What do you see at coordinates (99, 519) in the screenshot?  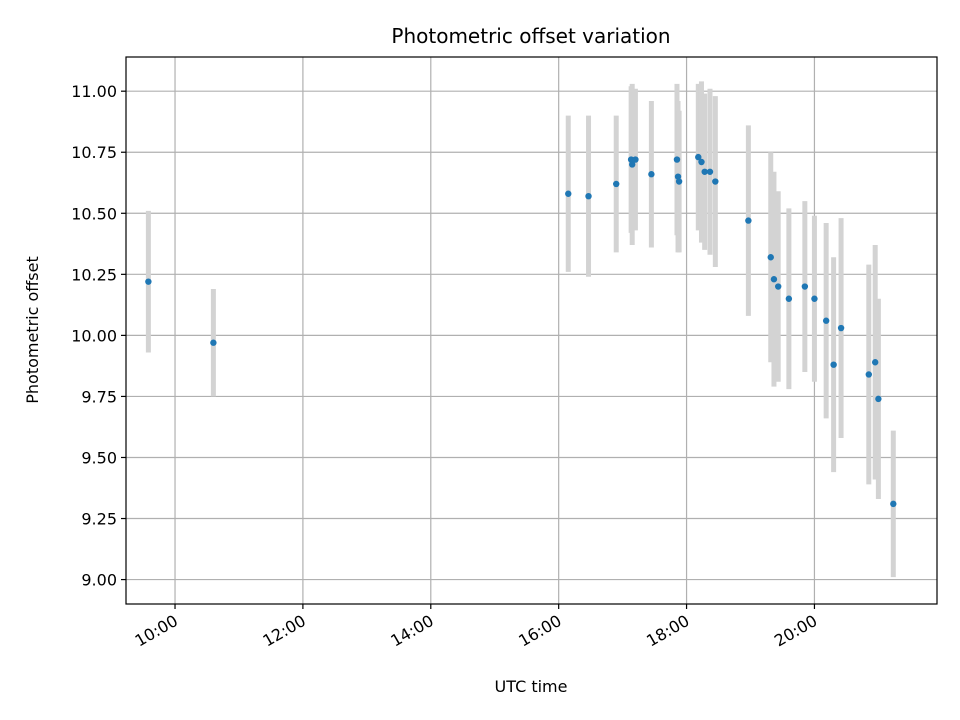 I see `y-tick-label: 9.25` at bounding box center [99, 519].